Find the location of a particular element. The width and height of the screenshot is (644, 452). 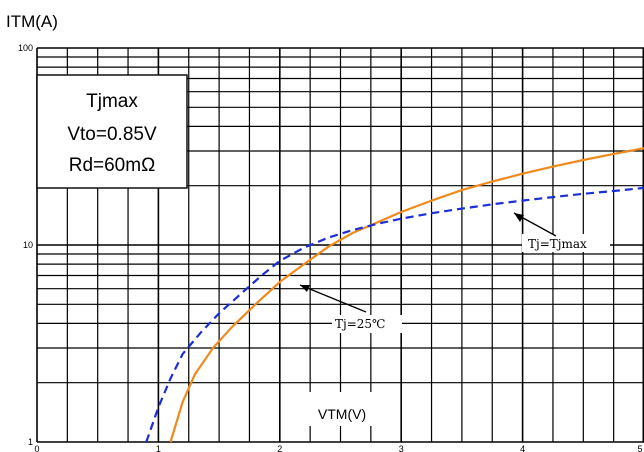

x-tick-label: 1 is located at coordinates (158, 448).